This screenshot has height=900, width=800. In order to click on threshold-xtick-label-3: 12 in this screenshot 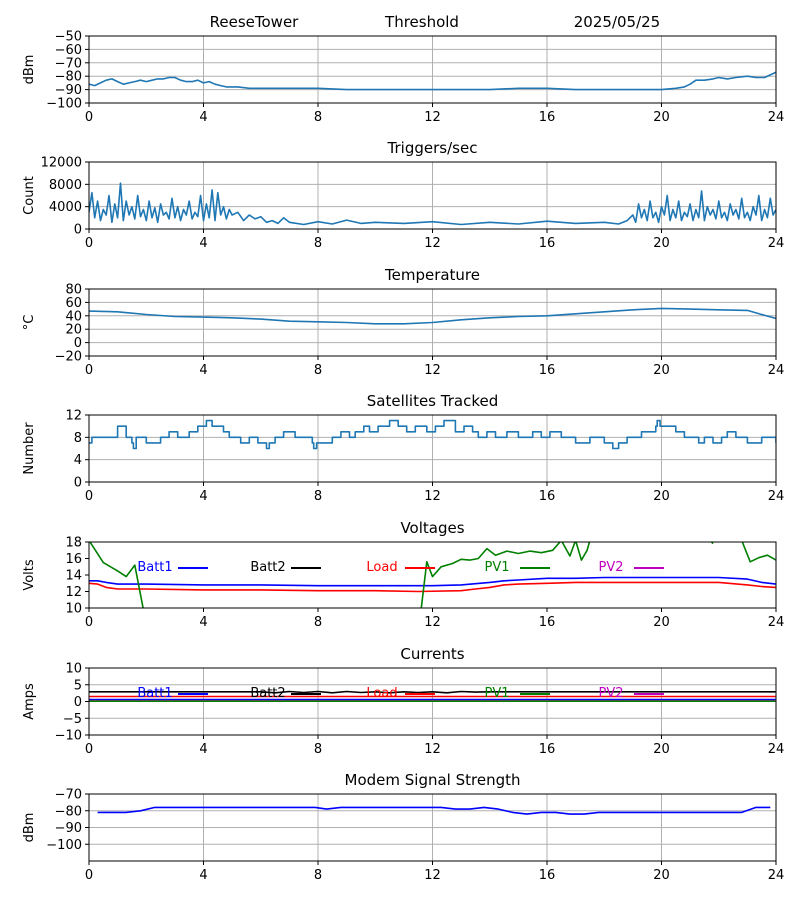, I will do `click(432, 117)`.